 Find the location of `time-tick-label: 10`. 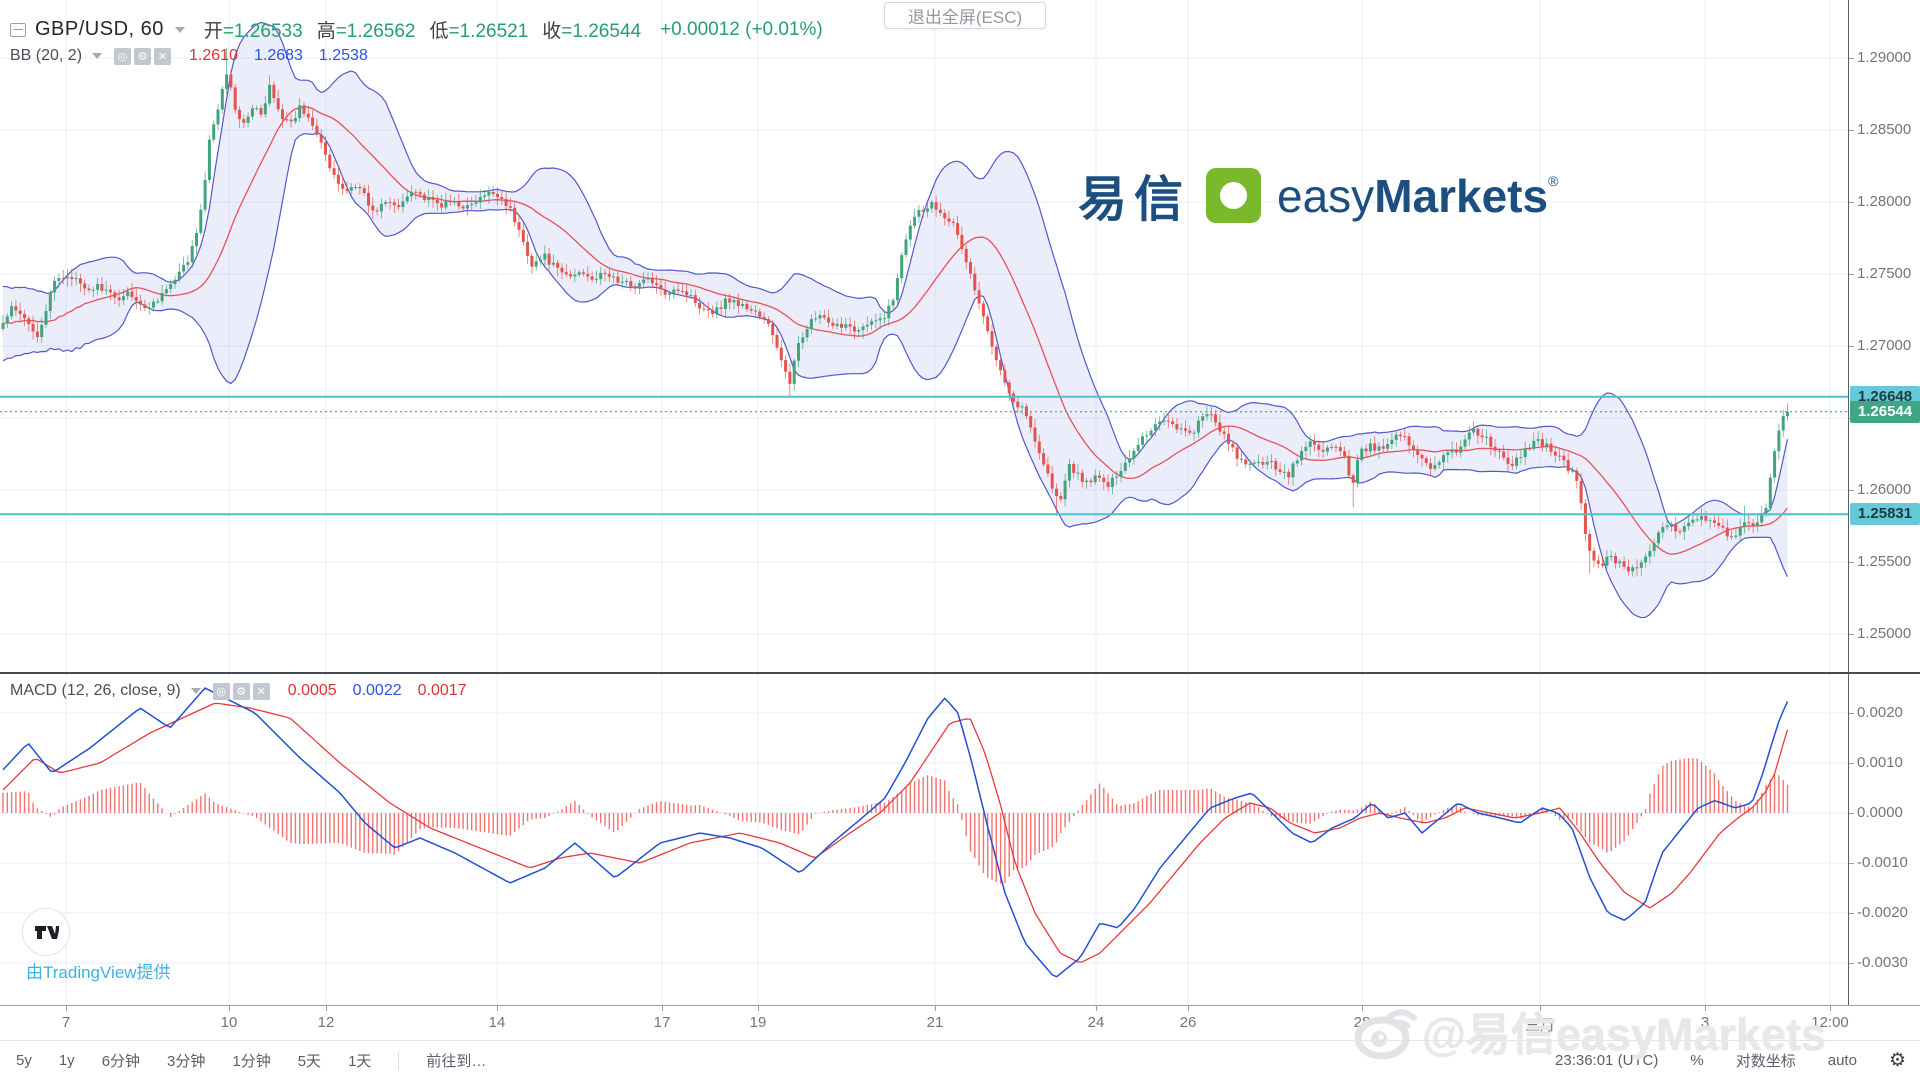

time-tick-label: 10 is located at coordinates (229, 1022).